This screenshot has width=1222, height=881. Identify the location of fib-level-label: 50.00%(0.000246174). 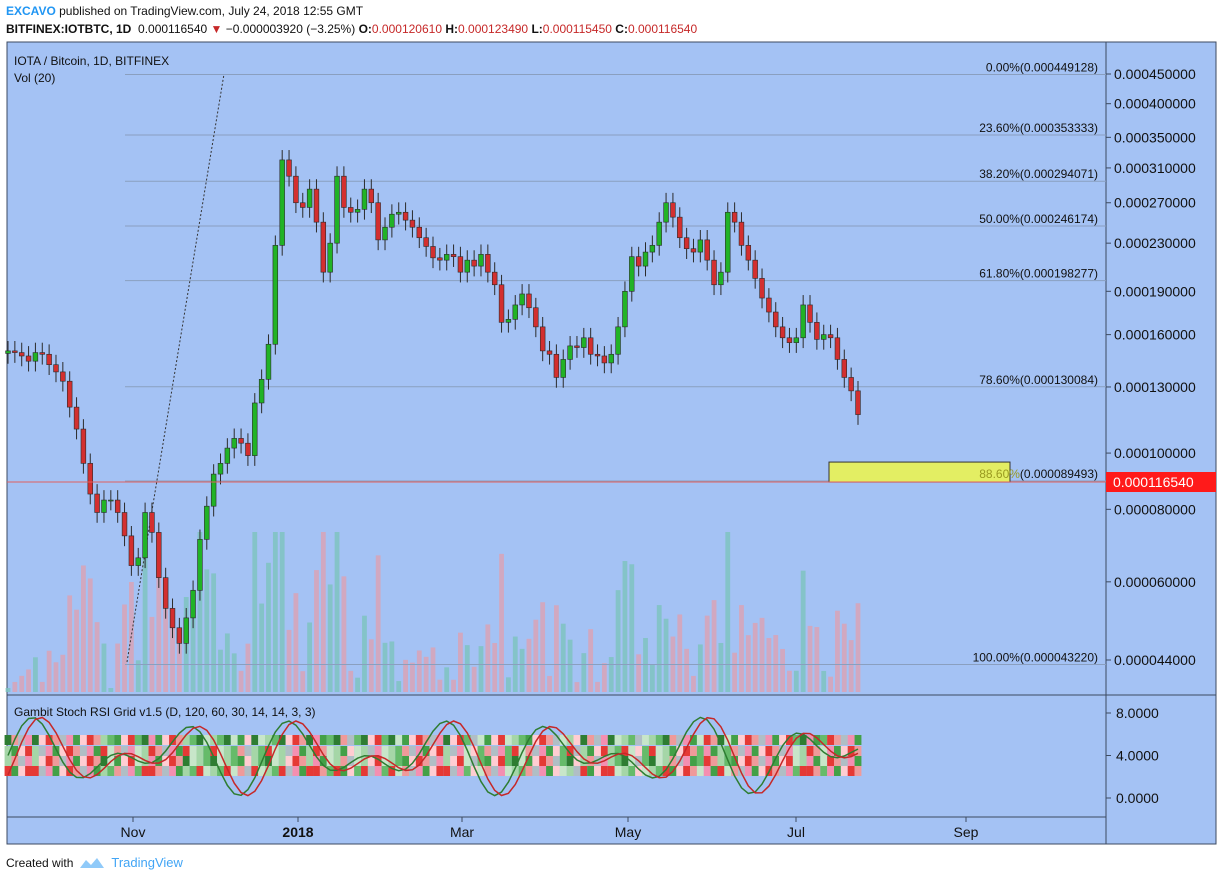
(1038, 219).